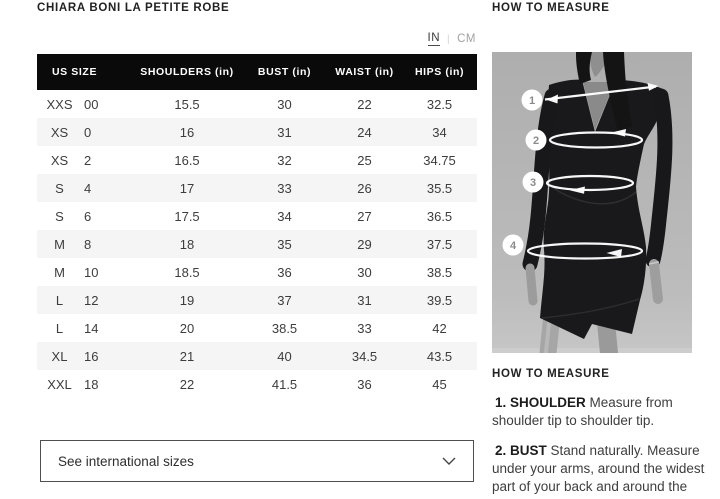 Image resolution: width=720 pixels, height=499 pixels. Describe the element at coordinates (257, 300) in the screenshot. I see `table-row: L 12 19 37 31 39.5` at that location.